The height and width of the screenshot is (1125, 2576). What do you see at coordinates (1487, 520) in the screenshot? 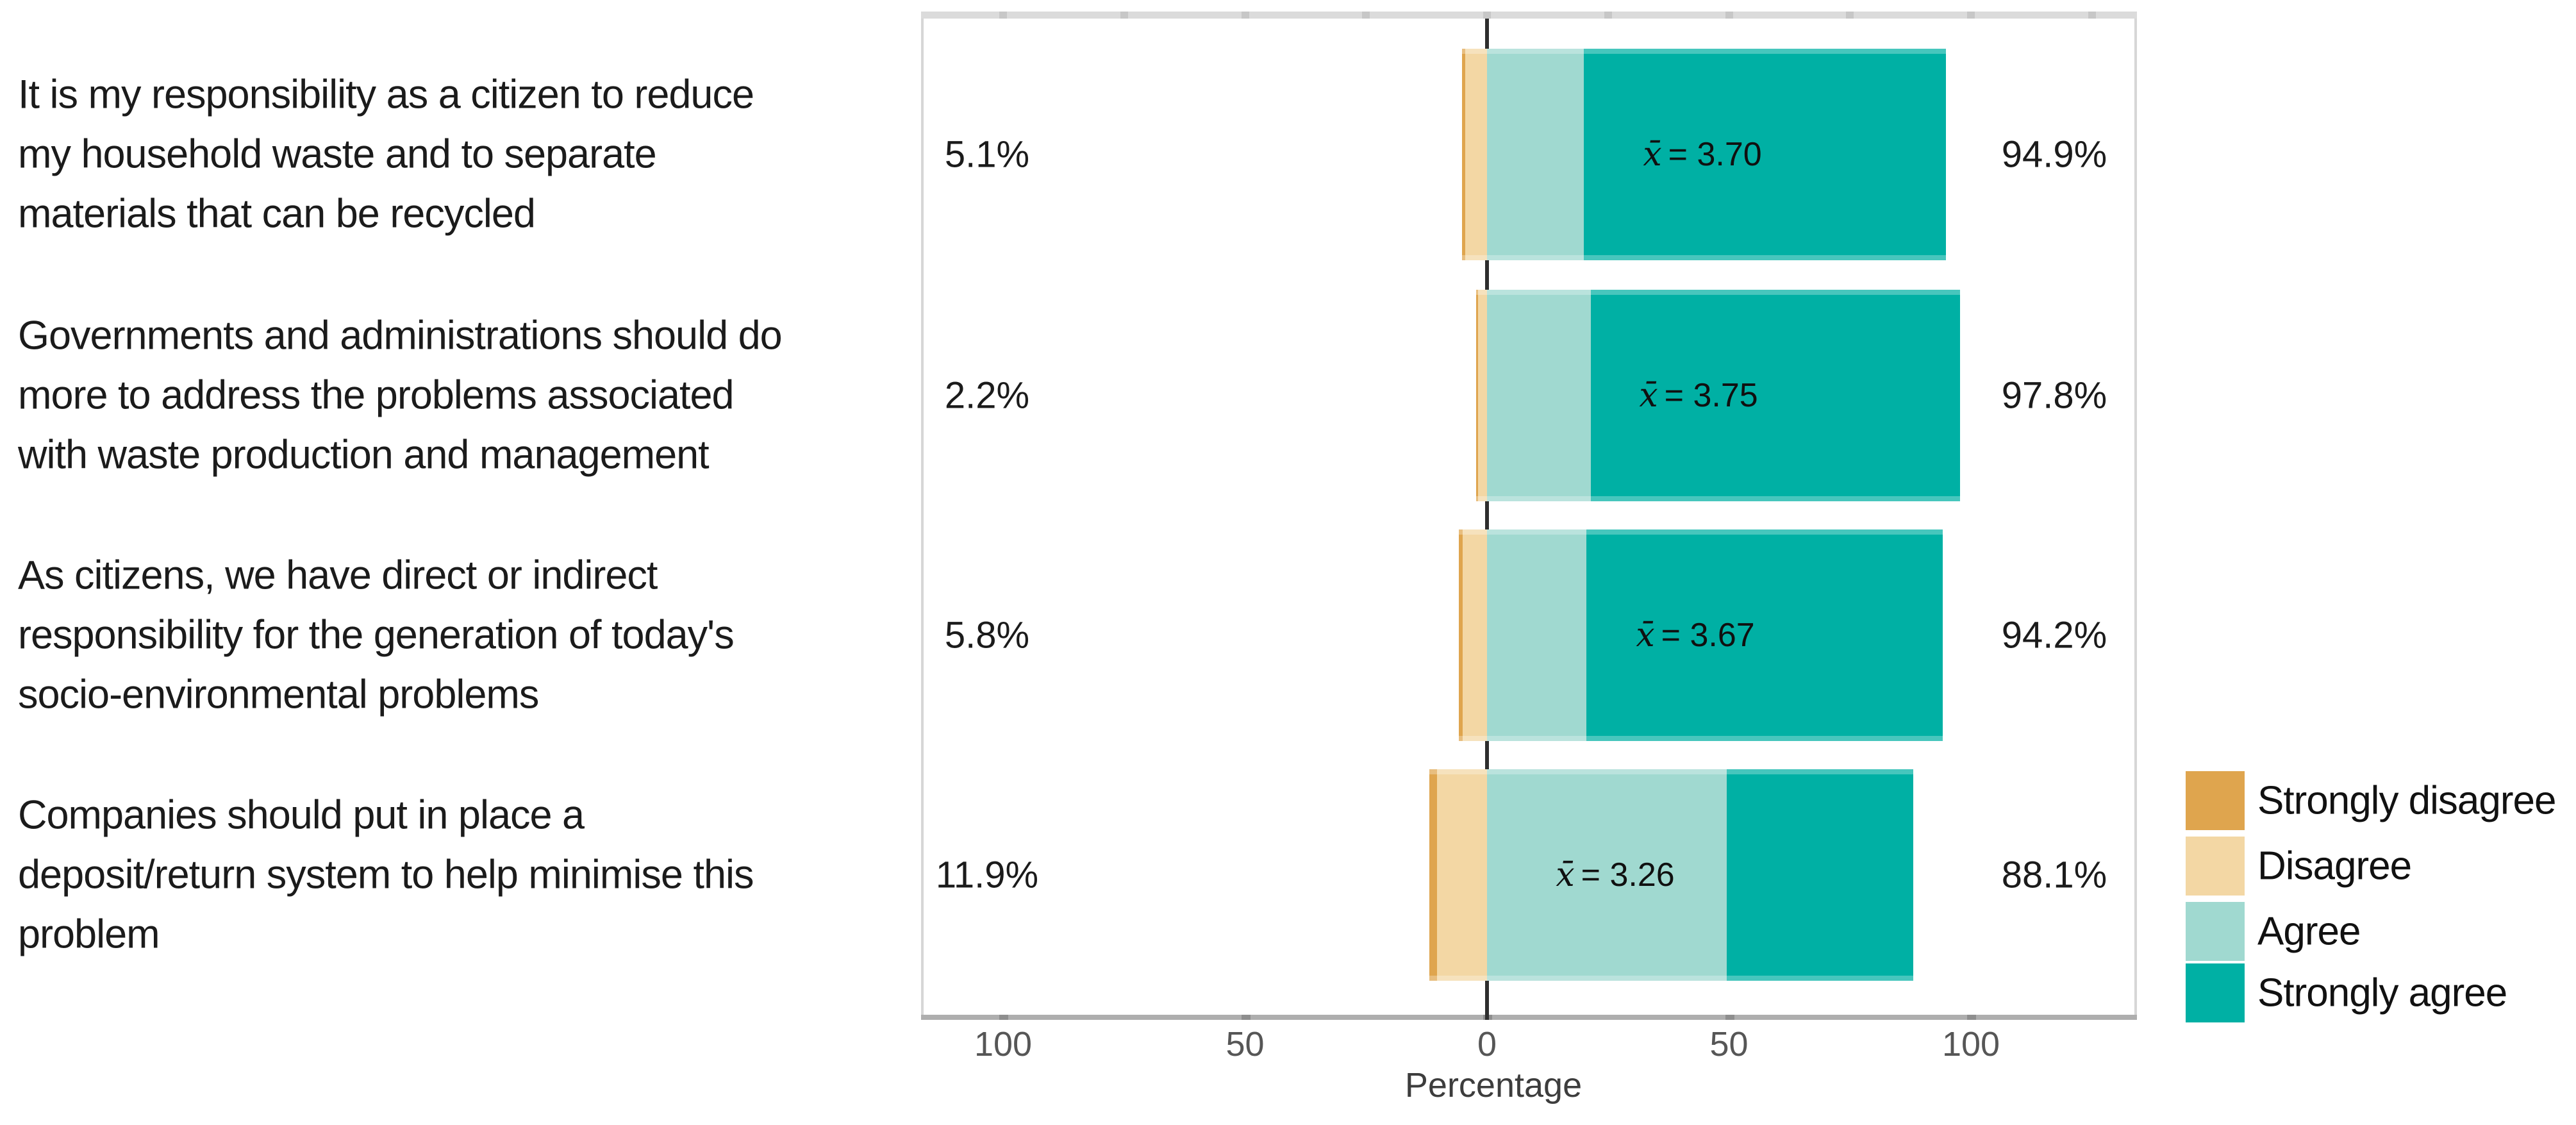
I see `zero-baseline` at bounding box center [1487, 520].